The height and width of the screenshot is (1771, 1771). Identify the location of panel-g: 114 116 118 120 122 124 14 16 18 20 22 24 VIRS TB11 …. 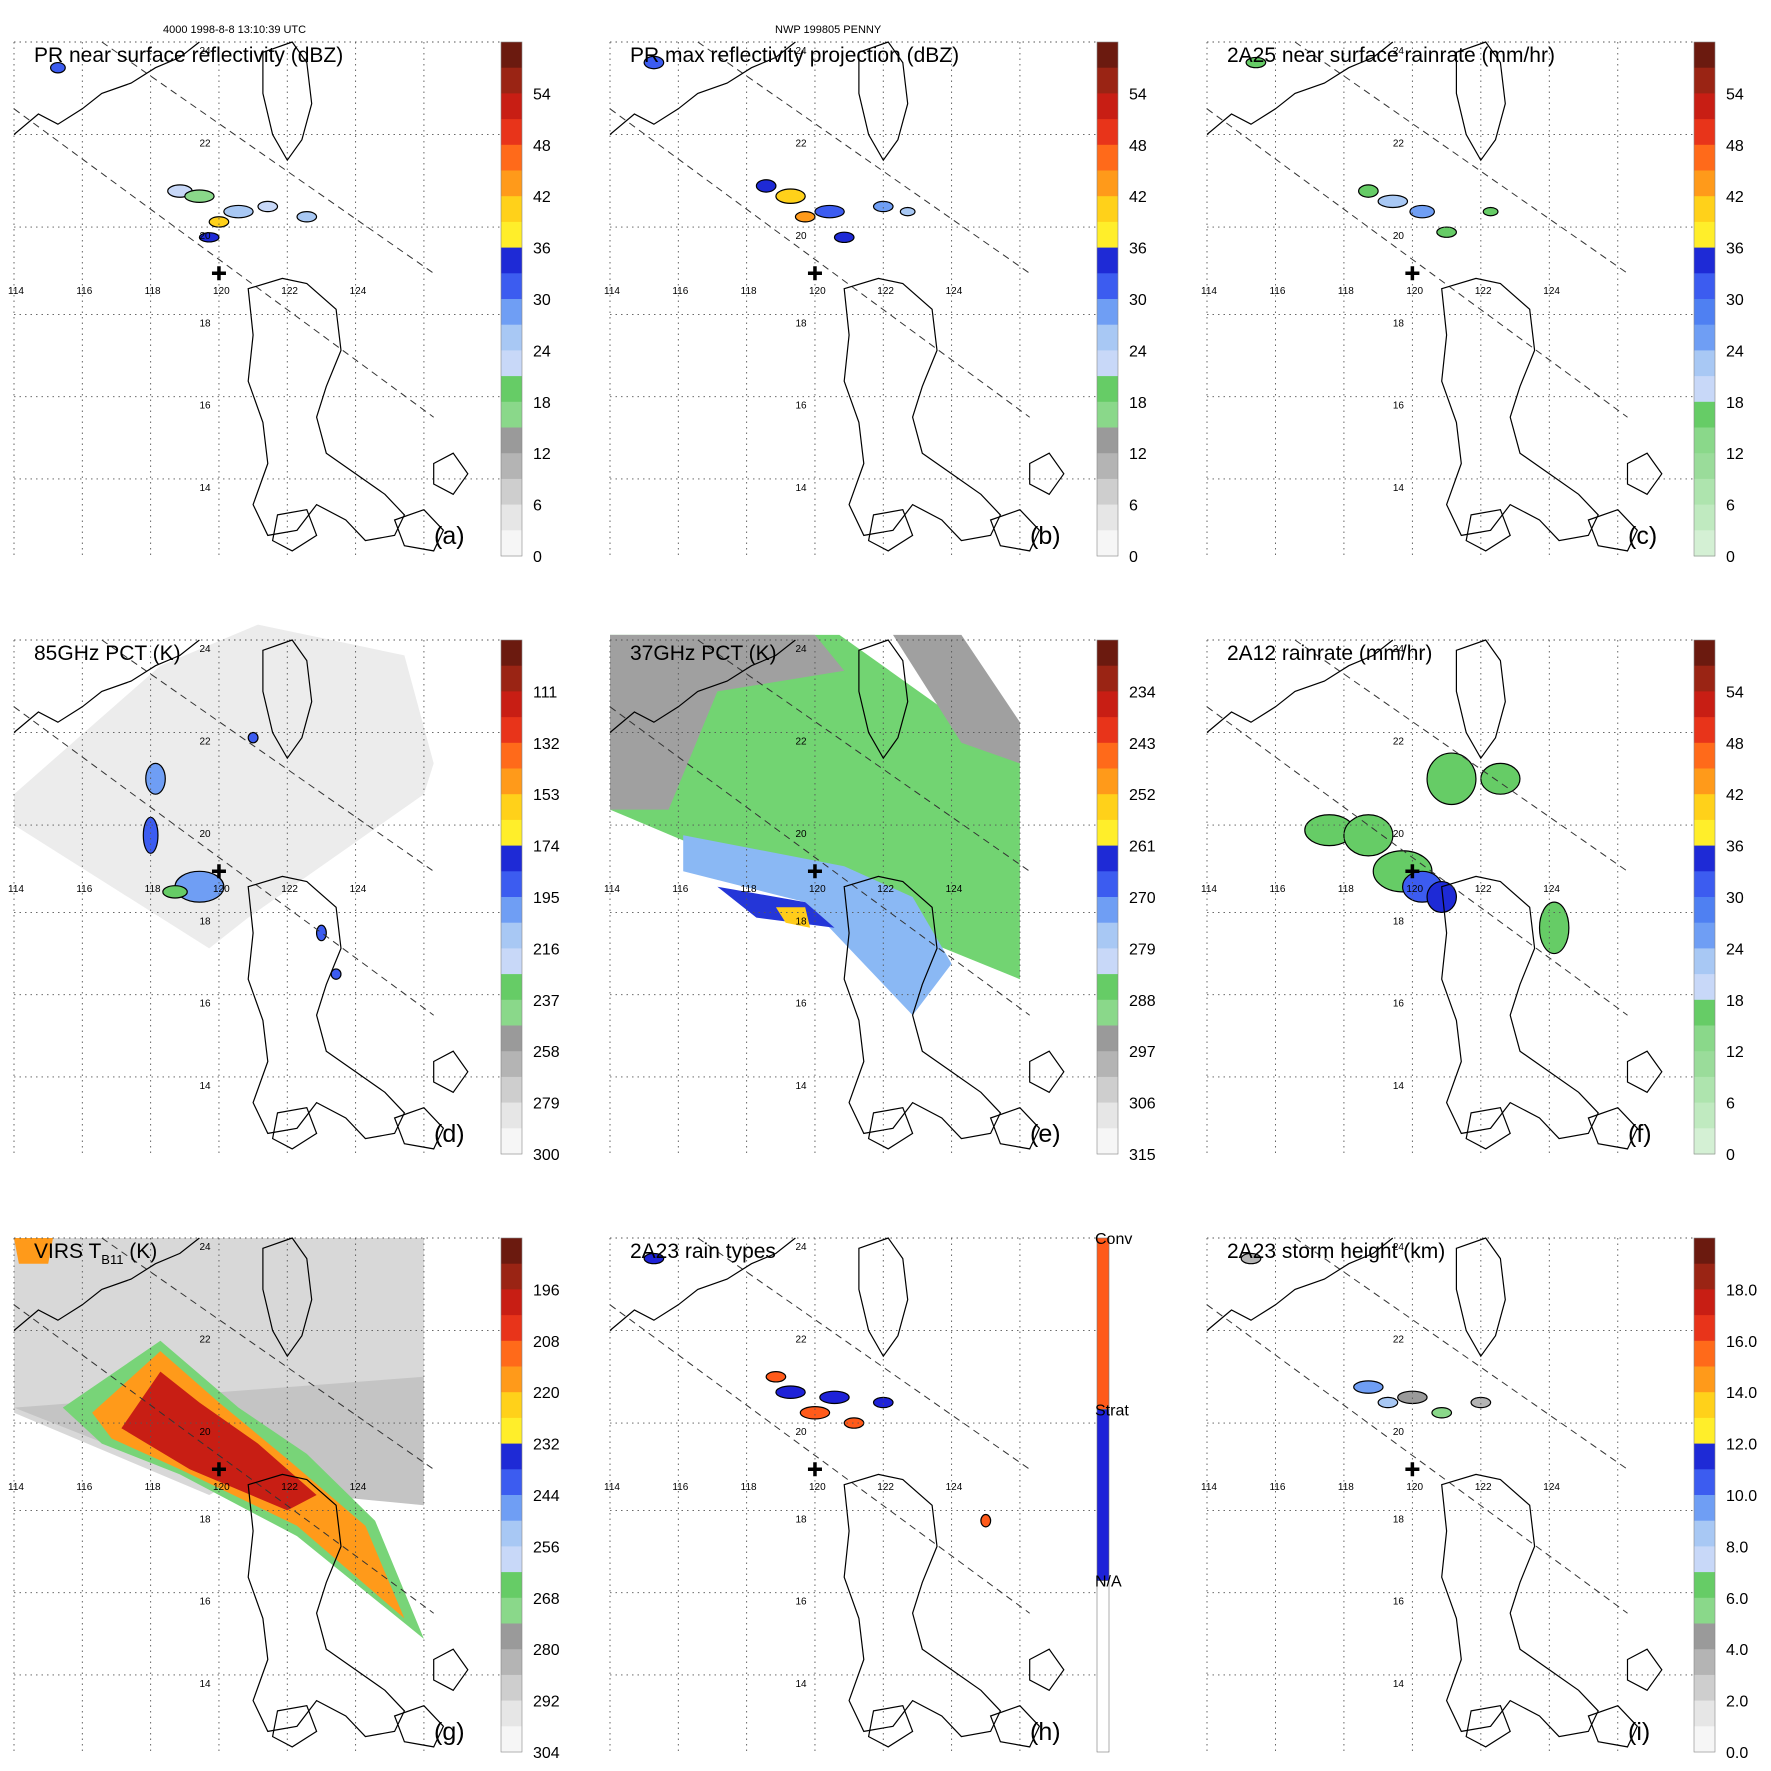
(284, 1499).